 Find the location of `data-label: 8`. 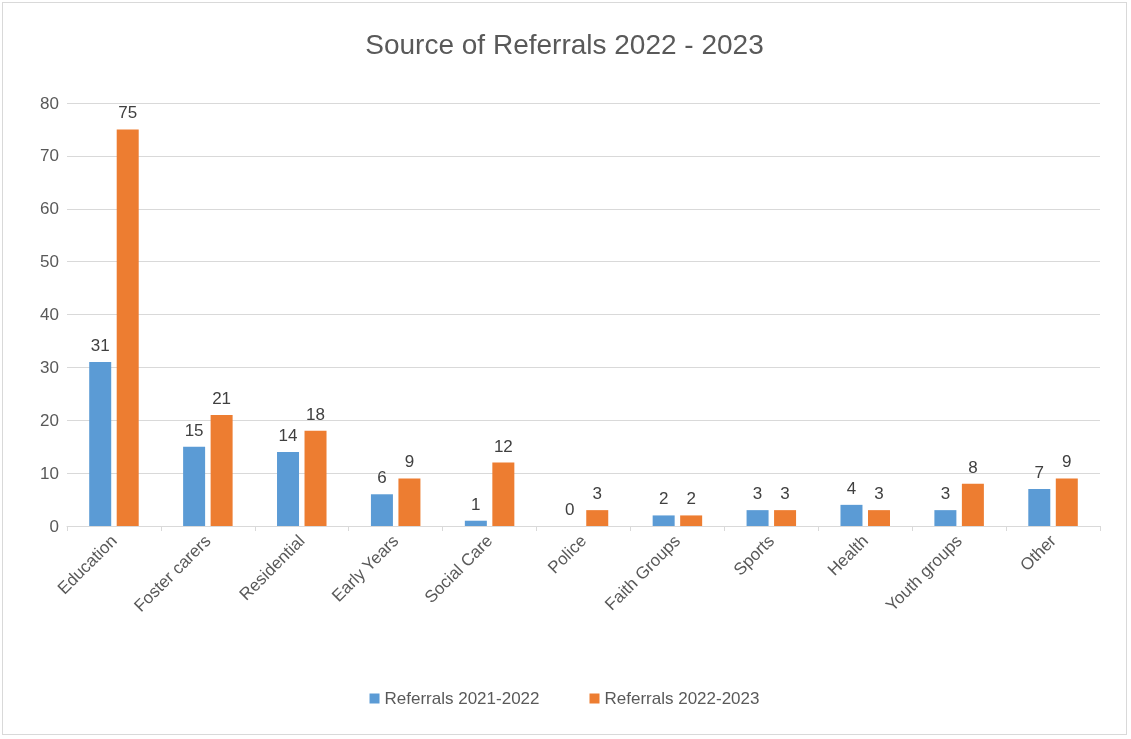

data-label: 8 is located at coordinates (973, 467).